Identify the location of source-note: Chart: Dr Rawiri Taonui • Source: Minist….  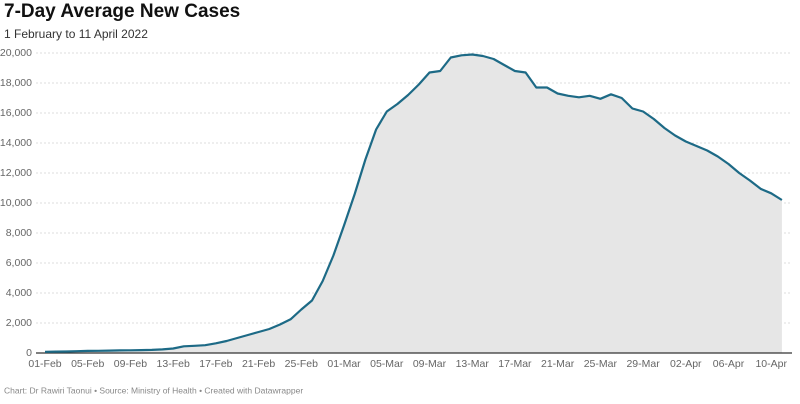
(153, 390).